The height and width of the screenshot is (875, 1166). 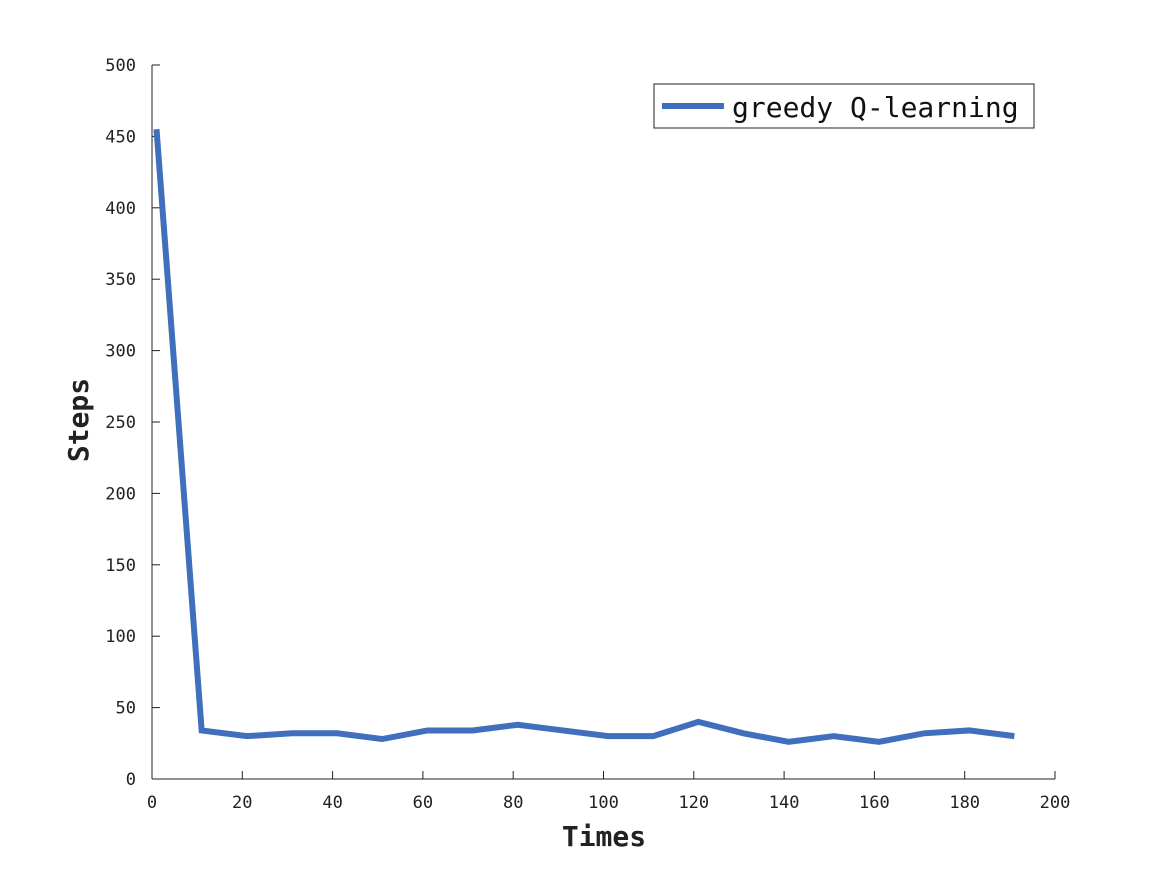 I want to click on legend: greedy Q-learning, so click(x=844, y=106).